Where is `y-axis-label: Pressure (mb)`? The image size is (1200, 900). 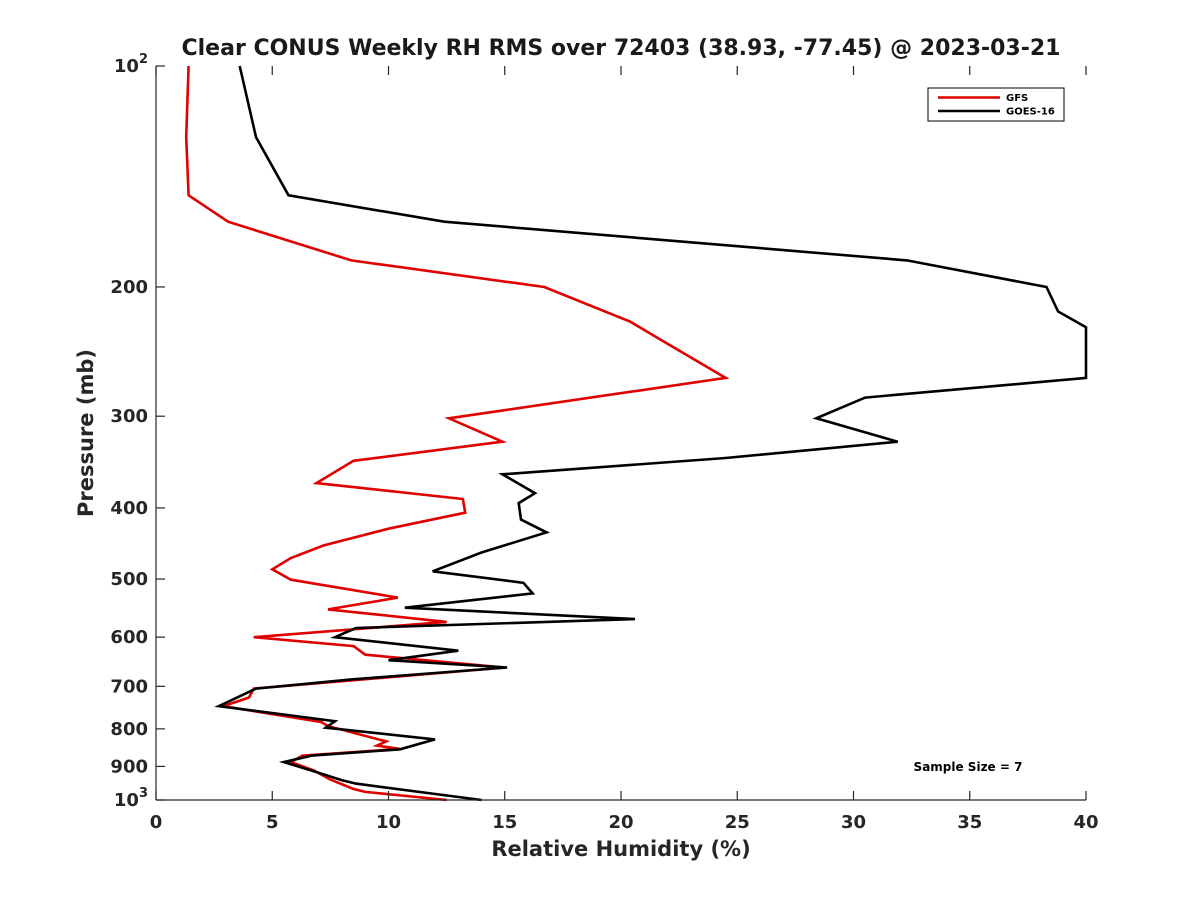 y-axis-label: Pressure (mb) is located at coordinates (86, 433).